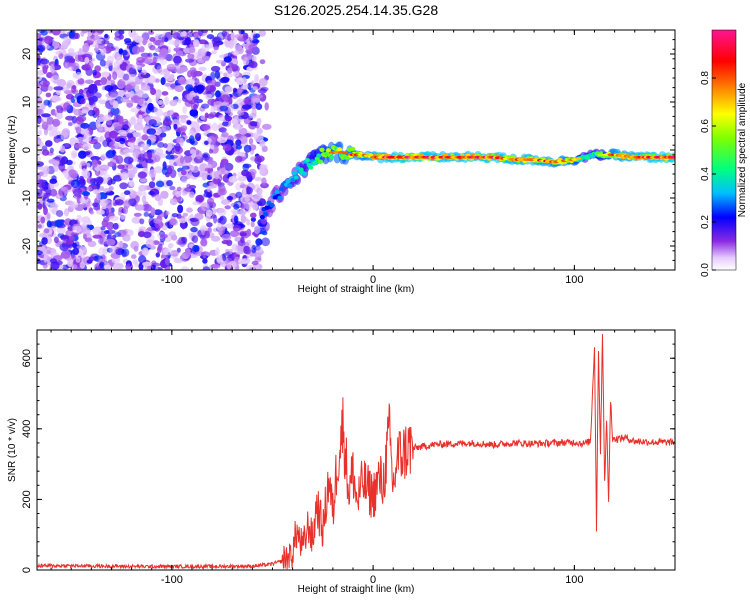  What do you see at coordinates (172, 580) in the screenshot?
I see `x-tick-label: -100` at bounding box center [172, 580].